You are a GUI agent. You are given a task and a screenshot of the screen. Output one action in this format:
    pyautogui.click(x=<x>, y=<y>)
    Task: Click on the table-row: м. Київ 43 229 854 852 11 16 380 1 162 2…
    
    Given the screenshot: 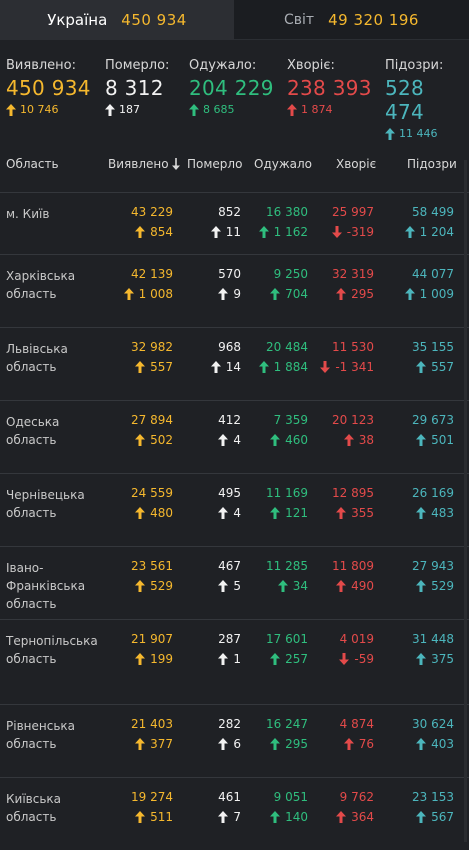 What is the action you would take?
    pyautogui.click(x=234, y=223)
    